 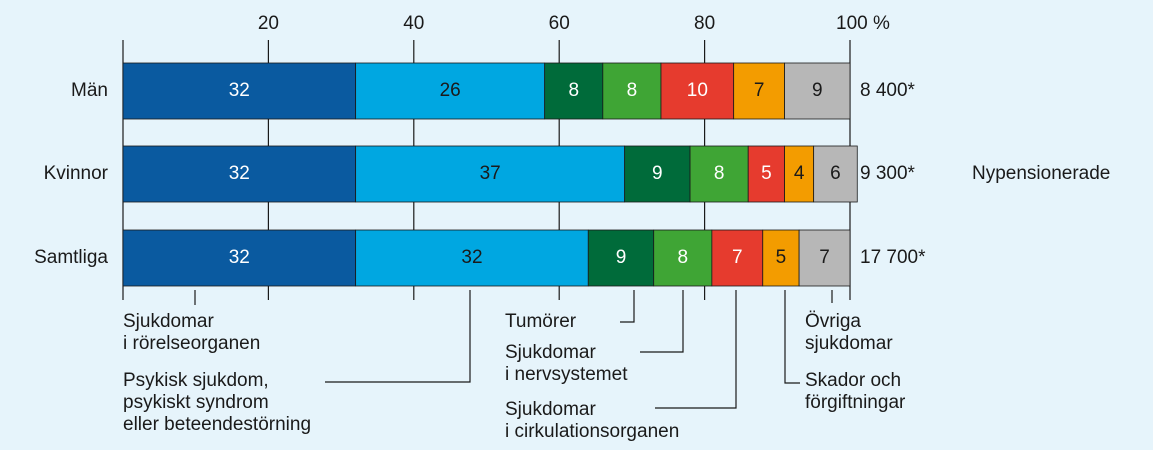 I want to click on x-tick-label: 60, so click(x=559, y=23).